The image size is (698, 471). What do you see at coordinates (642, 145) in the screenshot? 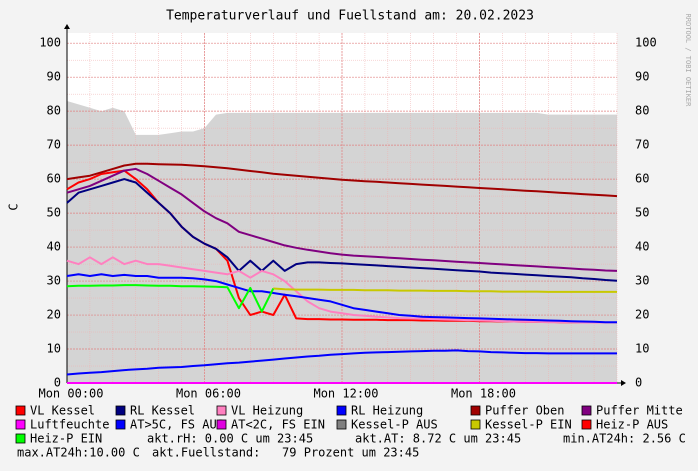
I see `y2-tick-label: 70` at bounding box center [642, 145].